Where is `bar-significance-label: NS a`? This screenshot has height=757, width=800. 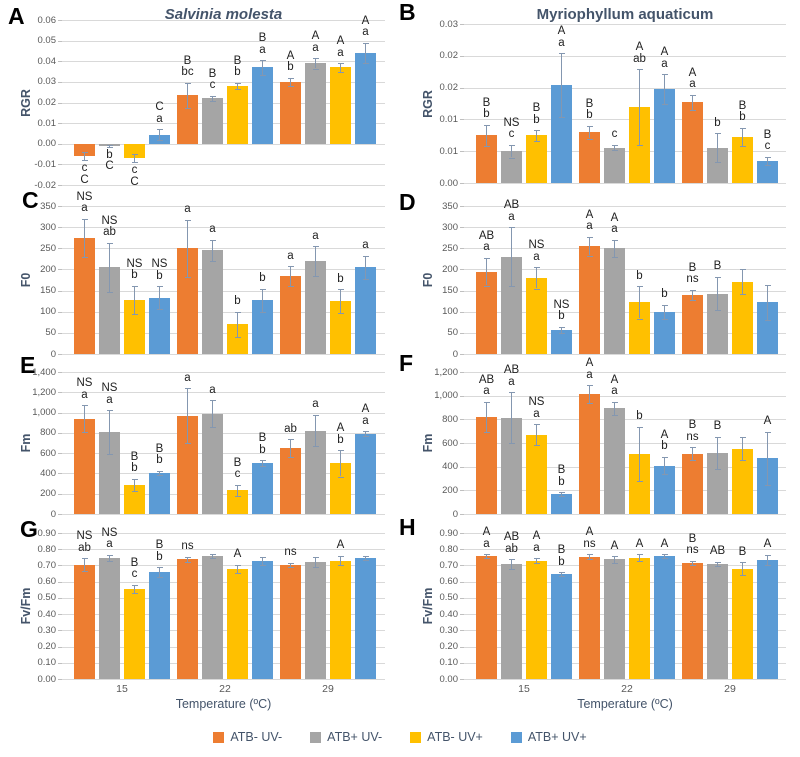
bar-significance-label: NS a is located at coordinates (84, 202).